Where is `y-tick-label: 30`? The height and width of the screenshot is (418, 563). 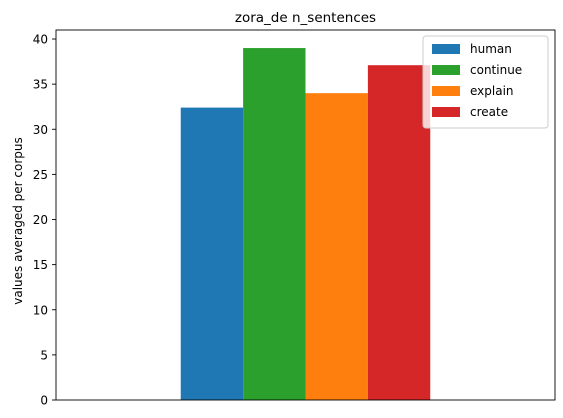 y-tick-label: 30 is located at coordinates (40, 130).